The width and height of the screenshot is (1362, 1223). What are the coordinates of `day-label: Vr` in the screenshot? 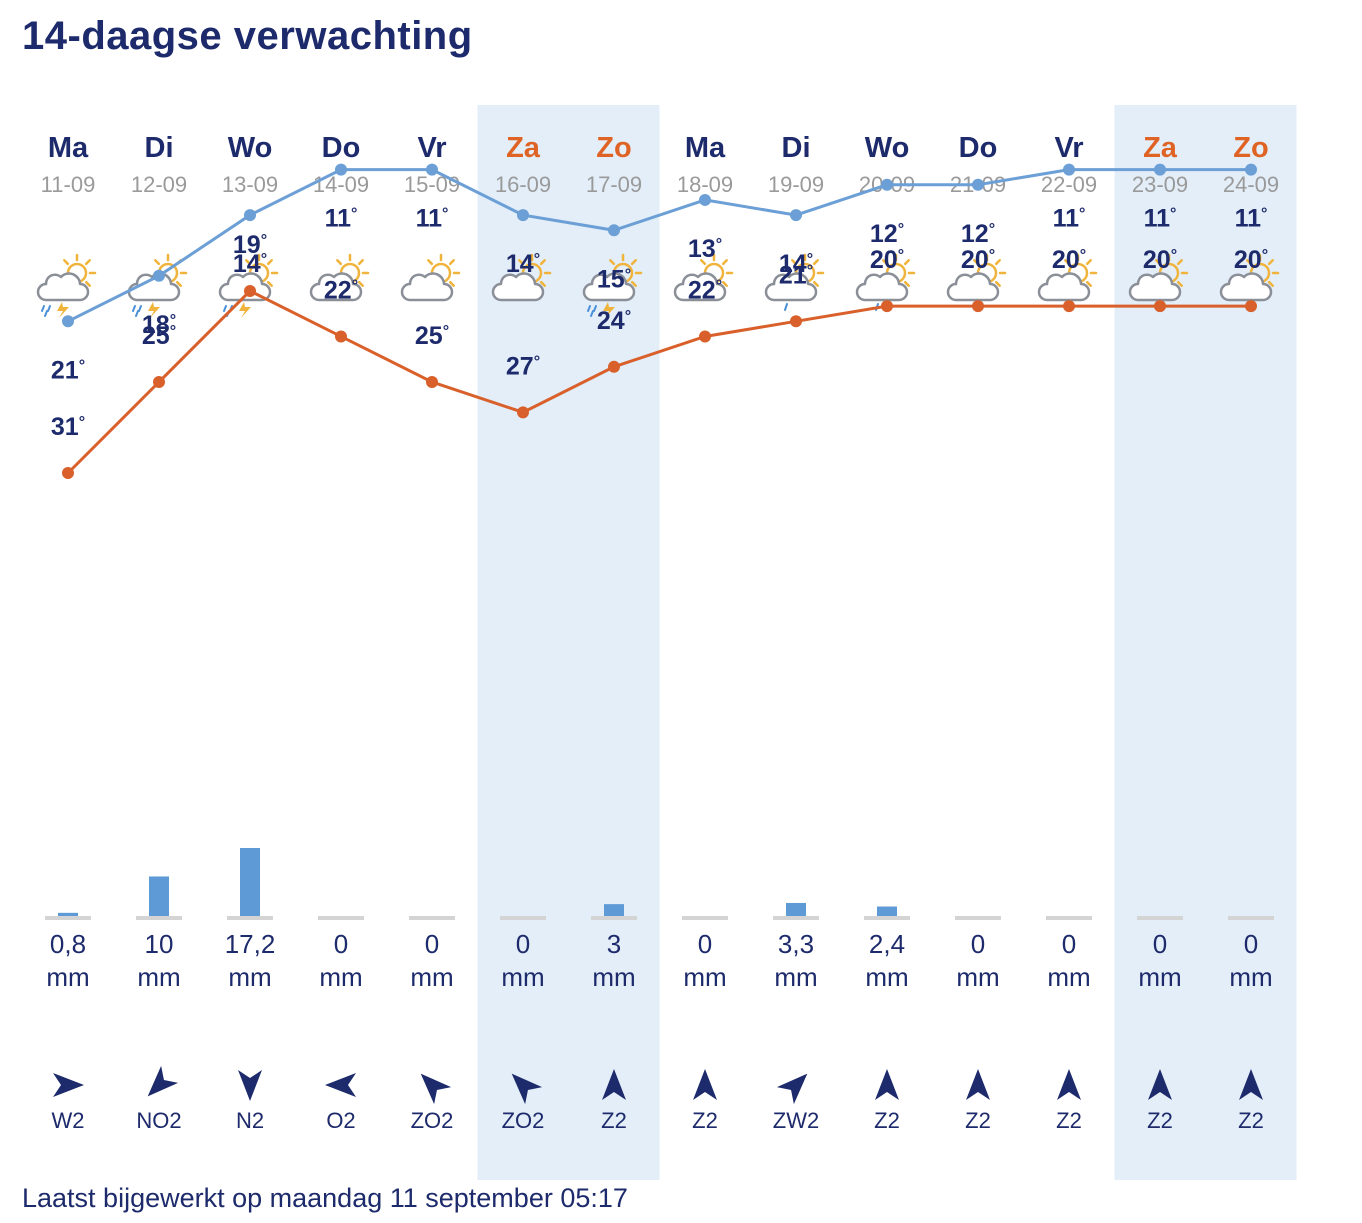 It's located at (431, 148).